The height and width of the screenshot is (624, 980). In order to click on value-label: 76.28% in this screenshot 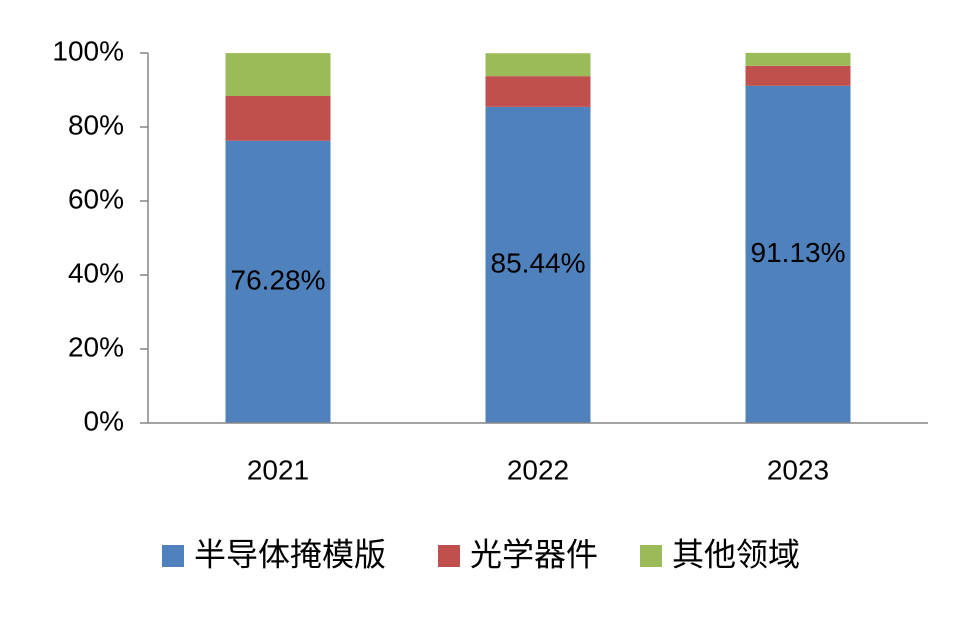, I will do `click(278, 279)`.